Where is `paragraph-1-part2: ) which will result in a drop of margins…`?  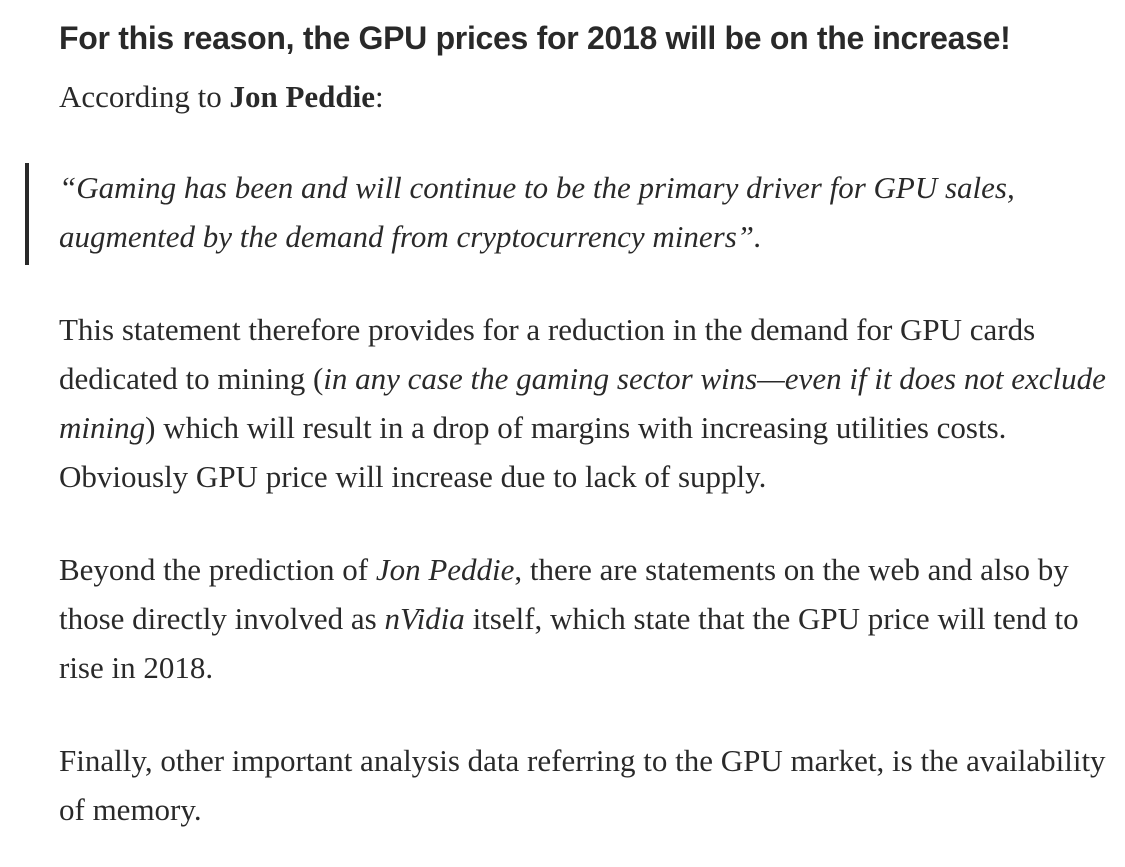
paragraph-1-part2: ) which will result in a drop of margins… is located at coordinates (533, 452).